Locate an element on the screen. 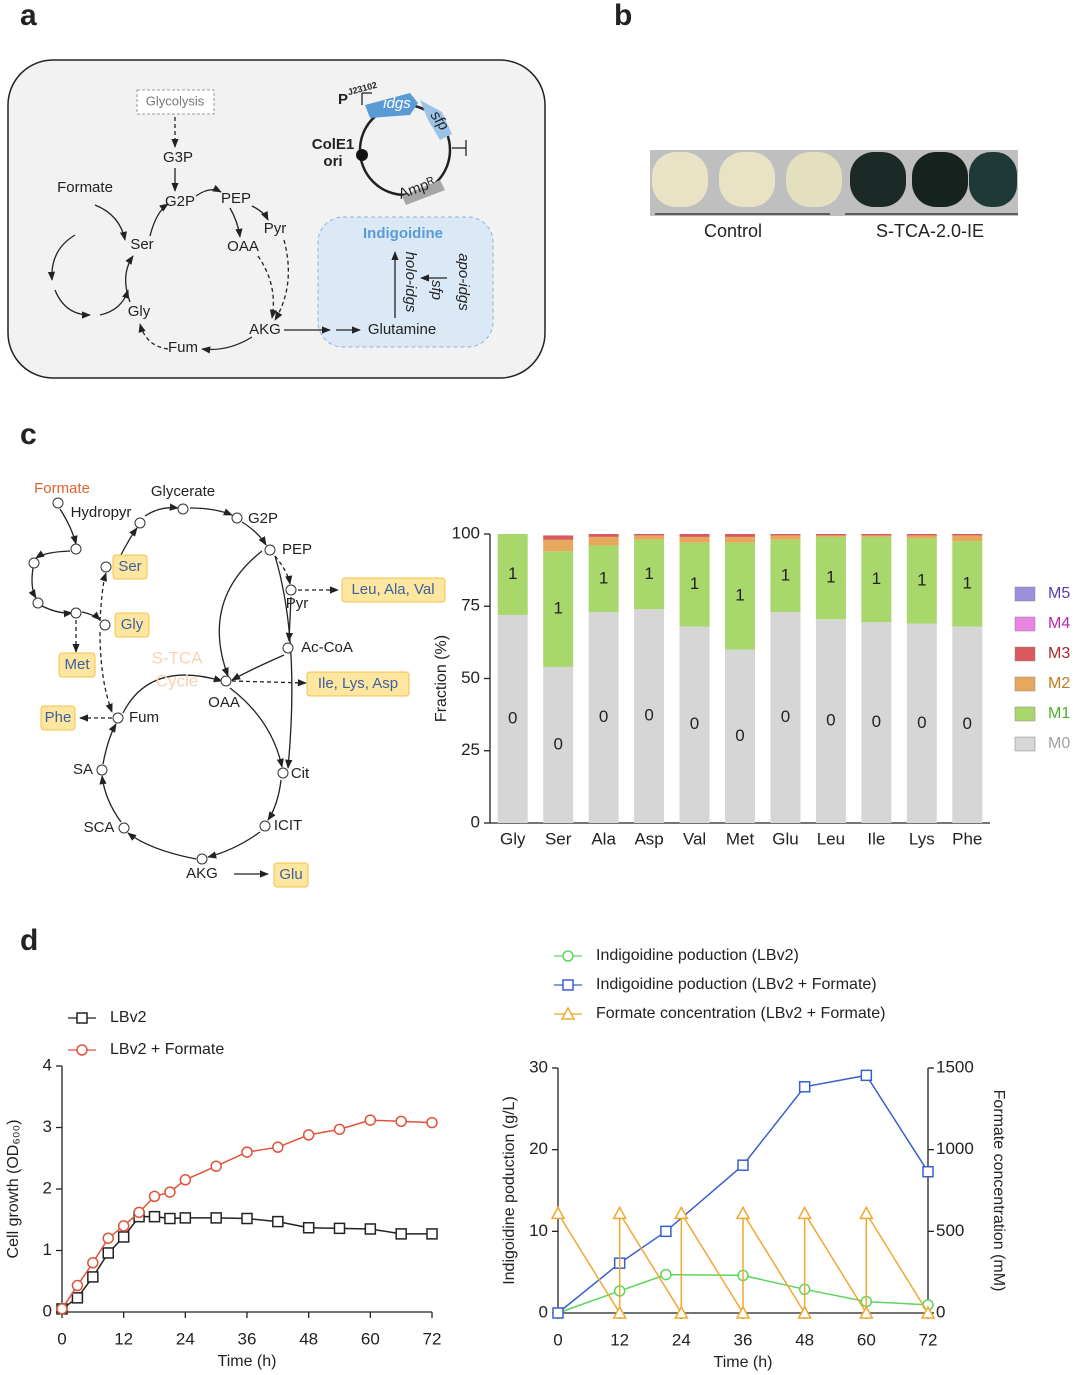 The height and width of the screenshot is (1375, 1080). label: Cycle is located at coordinates (177, 680).